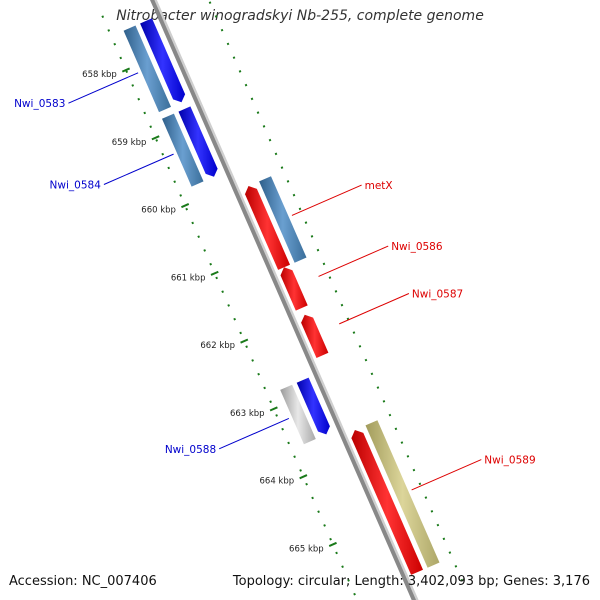 The width and height of the screenshot is (600, 600). What do you see at coordinates (217, 346) in the screenshot?
I see `tick-label: 662 kbp` at bounding box center [217, 346].